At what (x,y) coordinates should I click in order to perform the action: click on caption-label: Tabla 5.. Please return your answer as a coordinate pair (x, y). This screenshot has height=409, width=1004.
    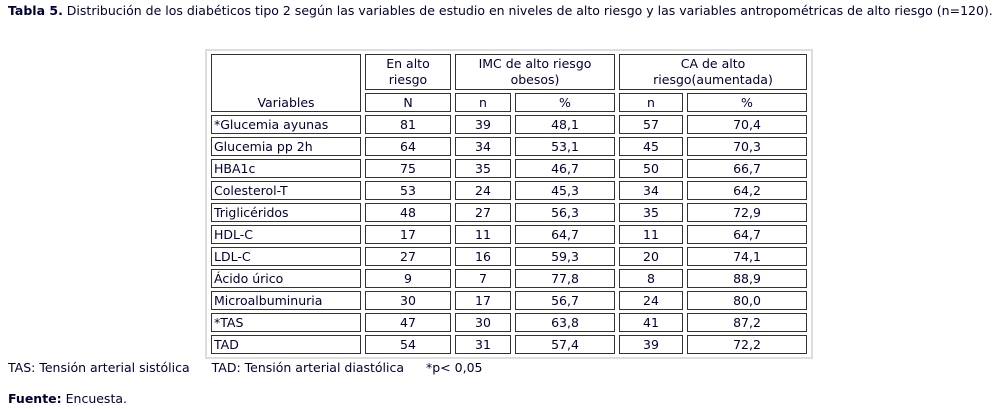
    Looking at the image, I should click on (35, 10).